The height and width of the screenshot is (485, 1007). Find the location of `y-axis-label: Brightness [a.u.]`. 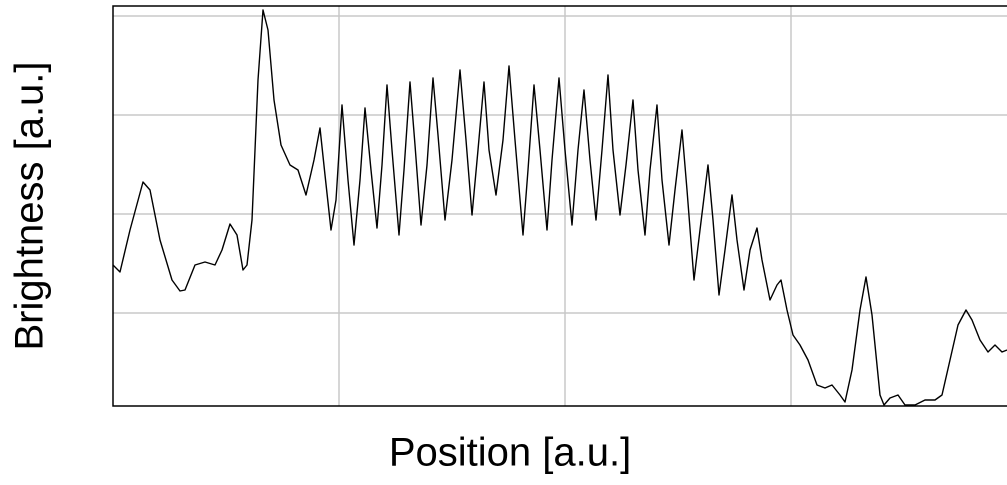

y-axis-label: Brightness [a.u.] is located at coordinates (30, 205).